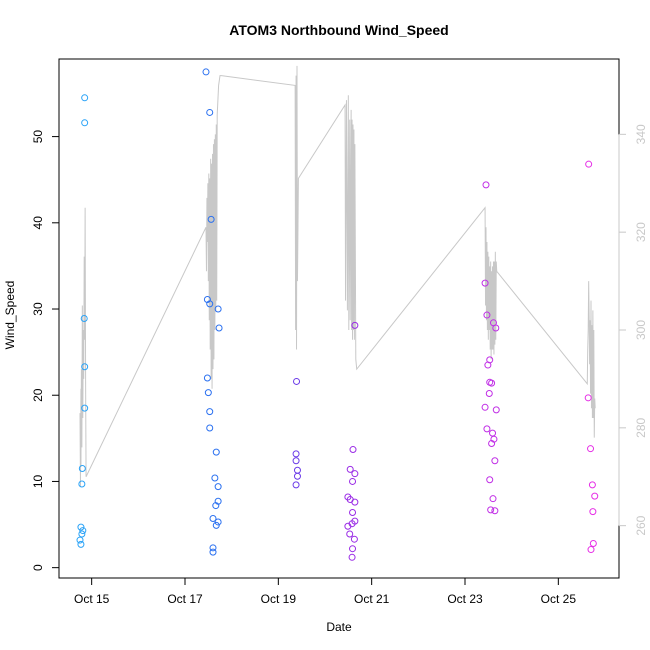 This screenshot has width=650, height=650. Describe the element at coordinates (38, 137) in the screenshot. I see `y-left-tick-label: 50` at that location.